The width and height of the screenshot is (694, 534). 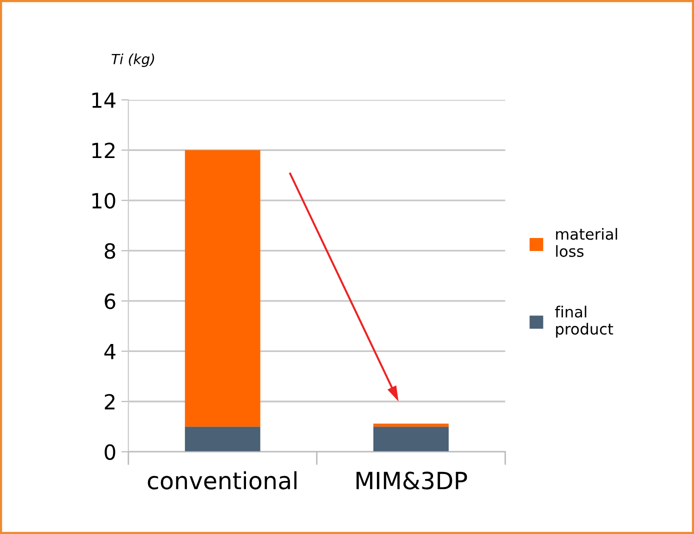 What do you see at coordinates (110, 251) in the screenshot?
I see `y-tick-label: 8` at bounding box center [110, 251].